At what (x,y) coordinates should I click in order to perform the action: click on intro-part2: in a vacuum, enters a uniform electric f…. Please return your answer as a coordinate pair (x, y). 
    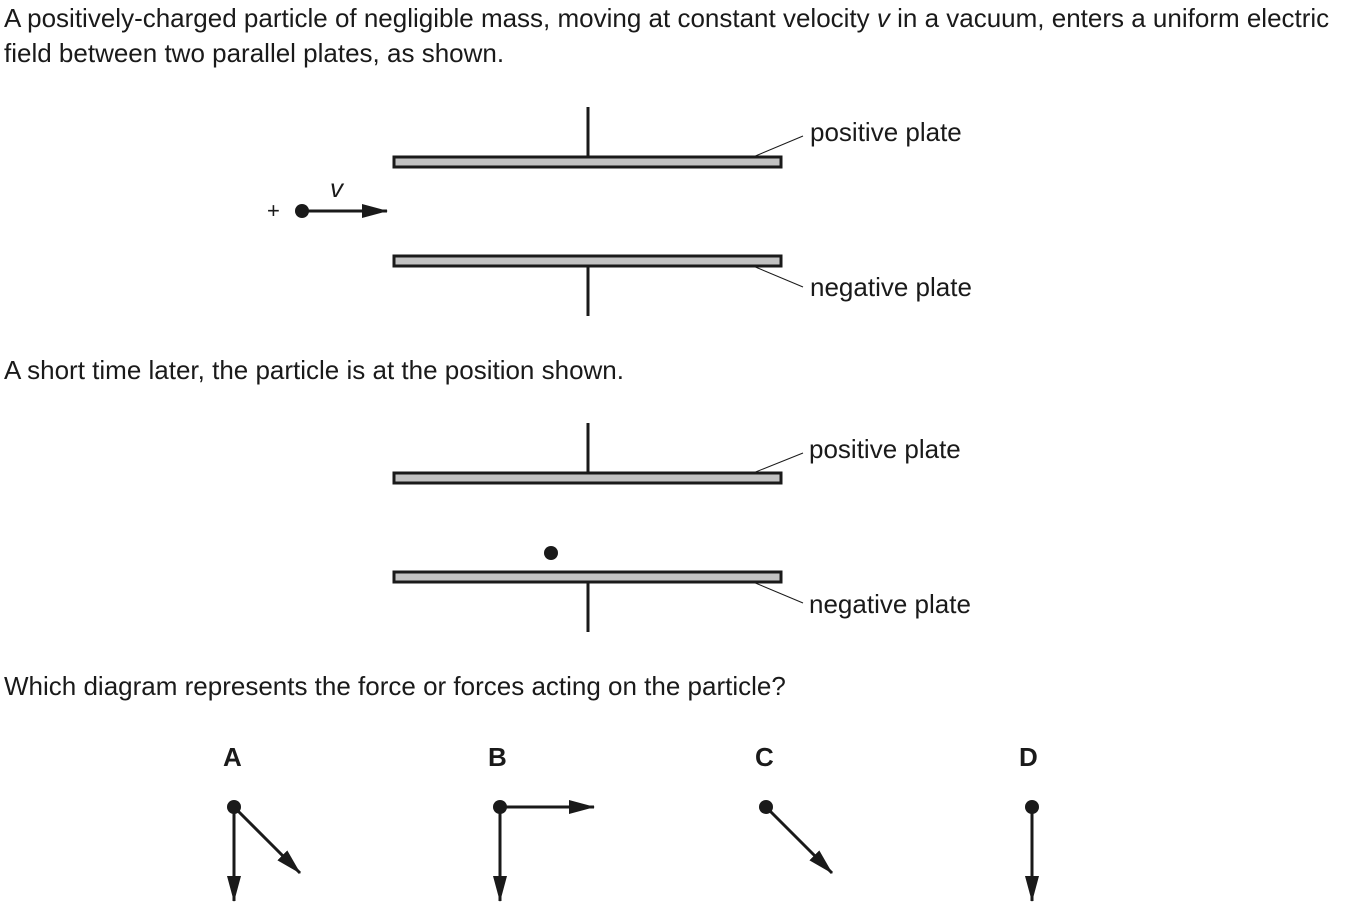
    Looking at the image, I should click on (667, 35).